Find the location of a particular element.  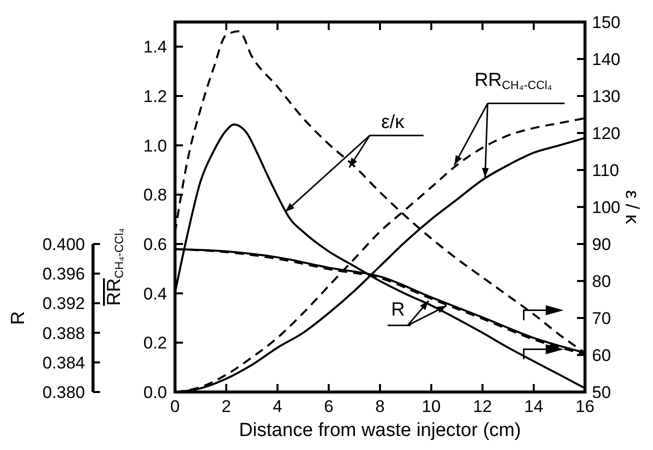

y2-tick-label: 70 is located at coordinates (601, 318).